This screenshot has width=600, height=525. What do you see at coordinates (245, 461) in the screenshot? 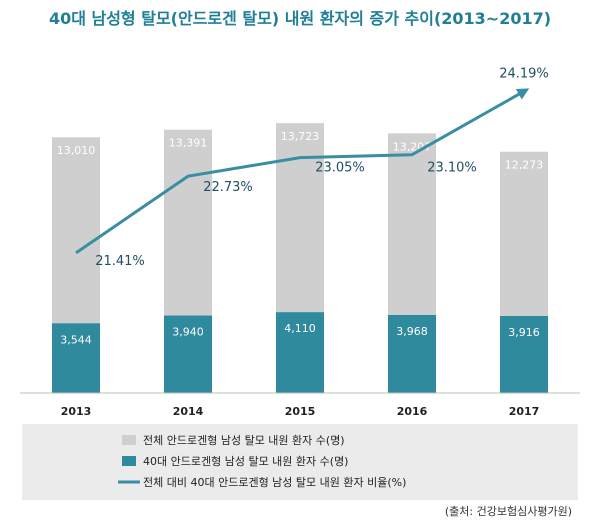
I see `legend-forty-label: 40대 안드로겐형 남성 탈모 내원 환자 수(명)` at bounding box center [245, 461].